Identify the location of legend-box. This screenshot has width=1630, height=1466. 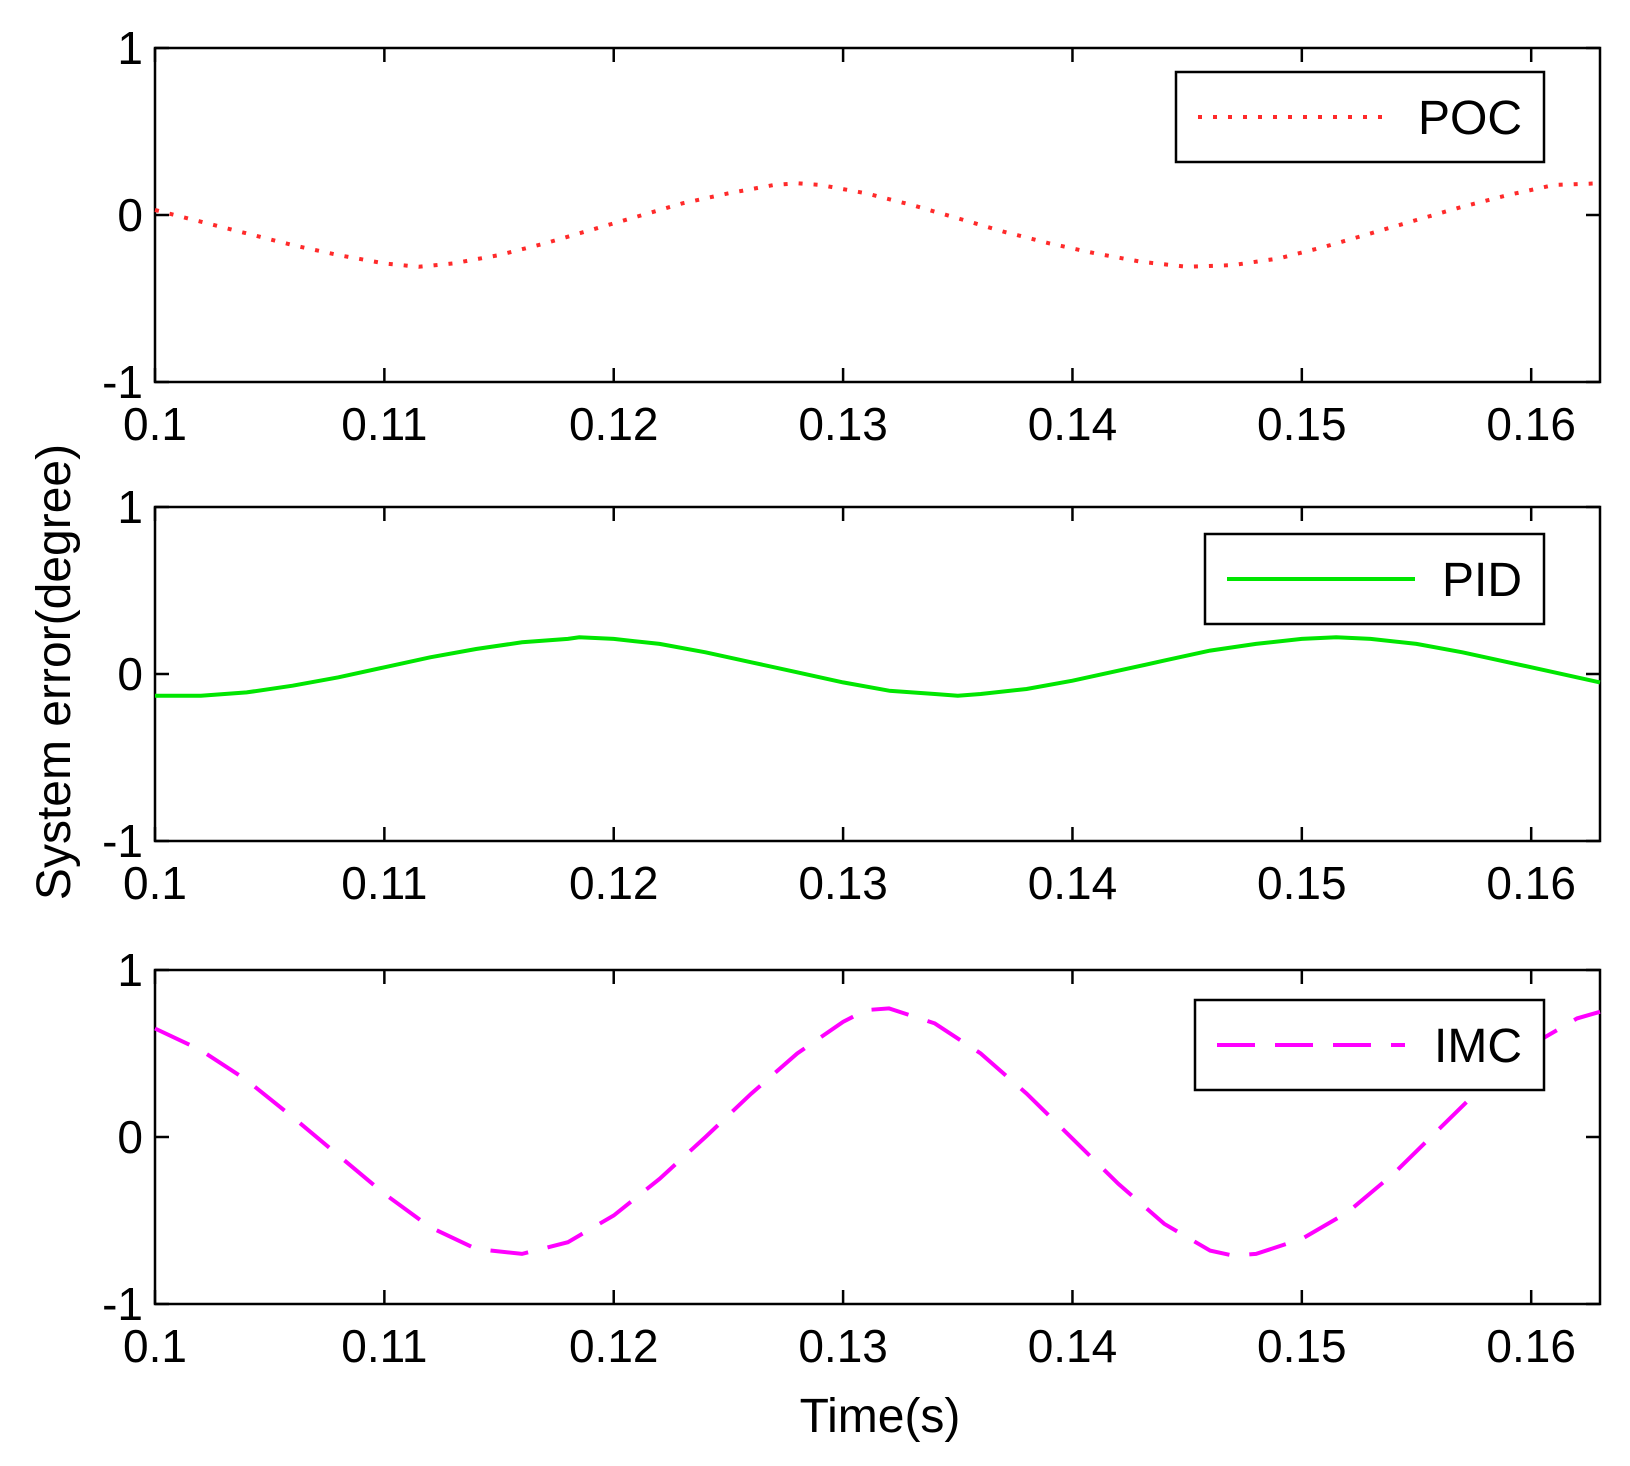
(1360, 117).